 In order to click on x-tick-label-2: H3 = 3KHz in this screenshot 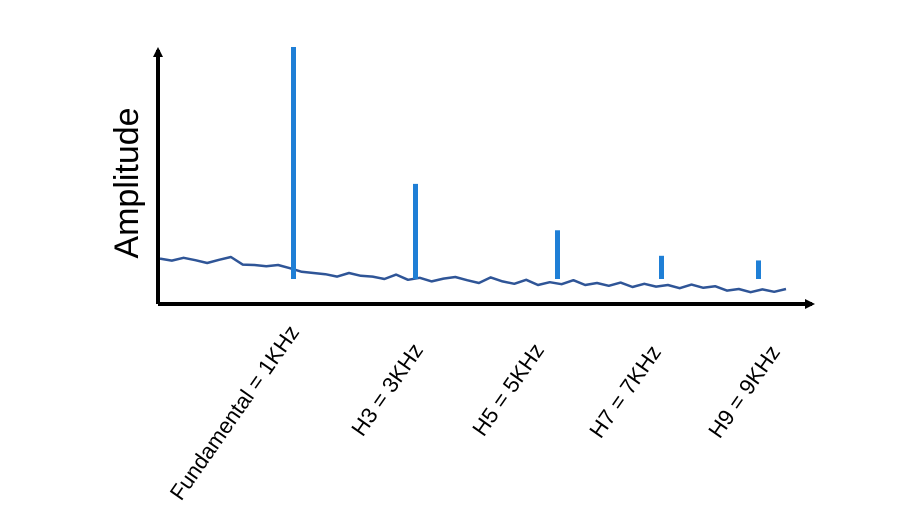, I will do `click(387, 390)`.